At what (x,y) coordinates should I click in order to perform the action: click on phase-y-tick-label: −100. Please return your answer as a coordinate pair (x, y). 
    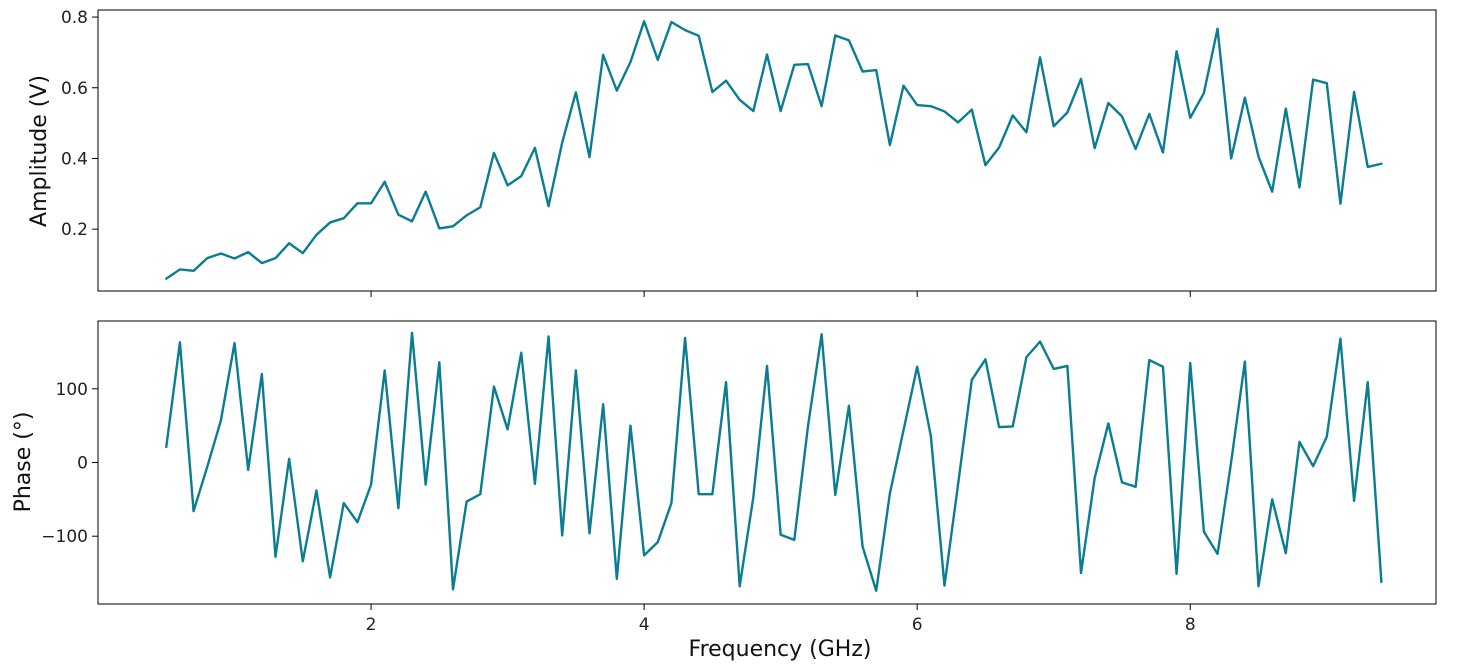
    Looking at the image, I should click on (64, 537).